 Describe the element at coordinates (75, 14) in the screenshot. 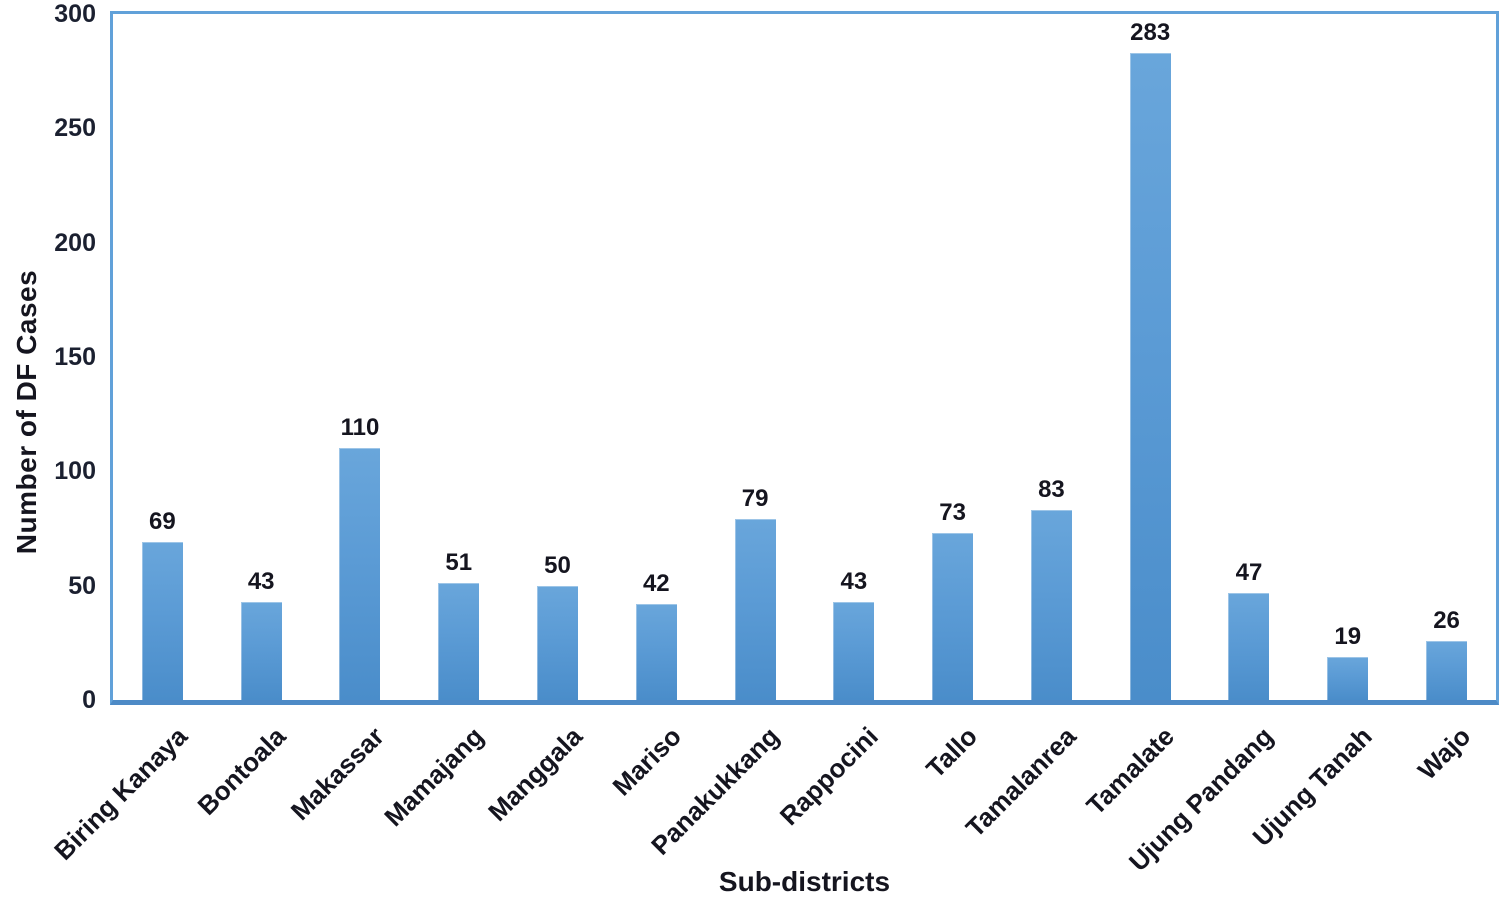

I see `y-tick-label: 300` at that location.